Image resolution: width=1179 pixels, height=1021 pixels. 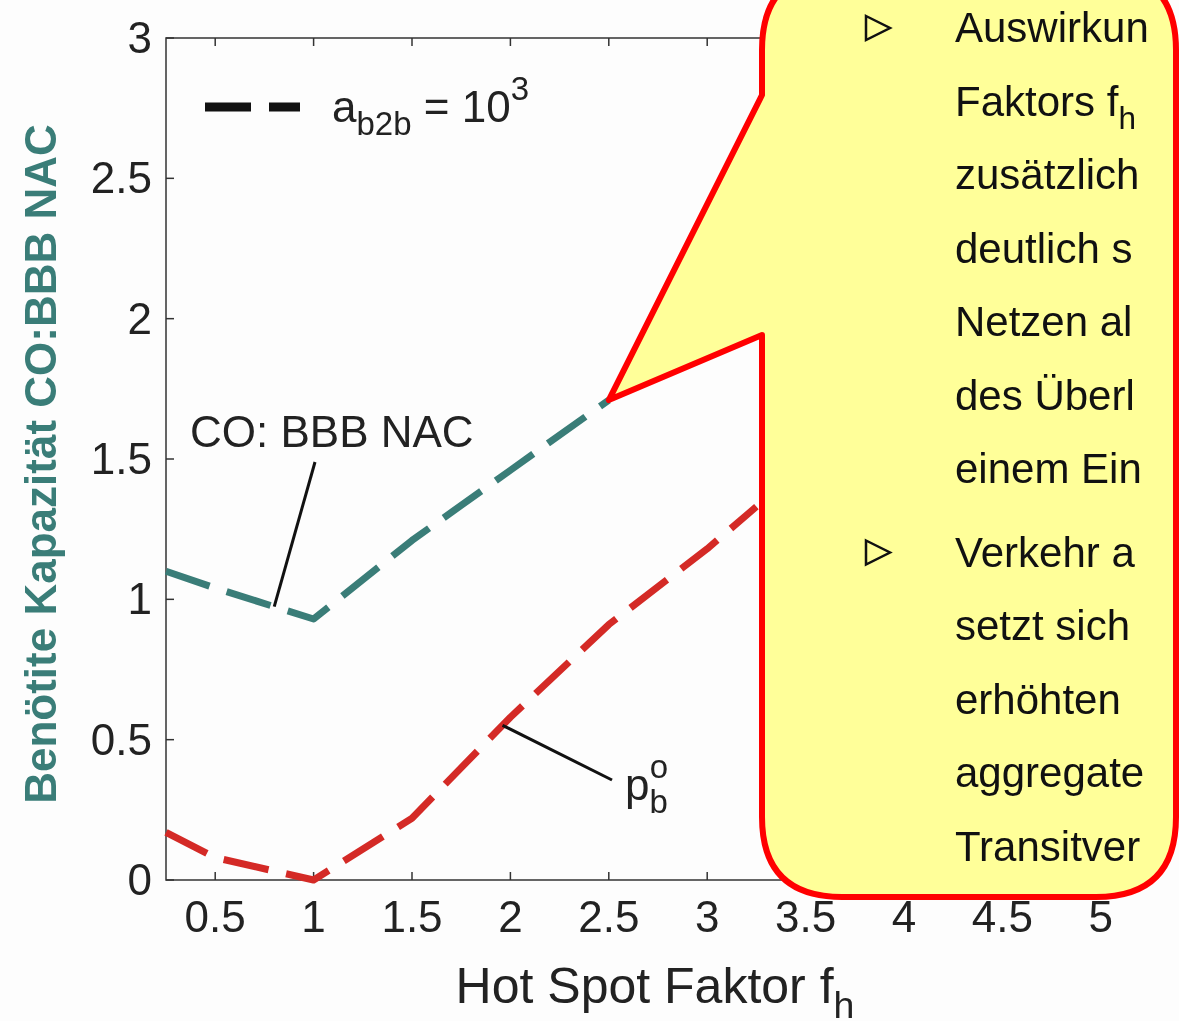 What do you see at coordinates (121, 178) in the screenshot?
I see `y-tick-label: 2.5` at bounding box center [121, 178].